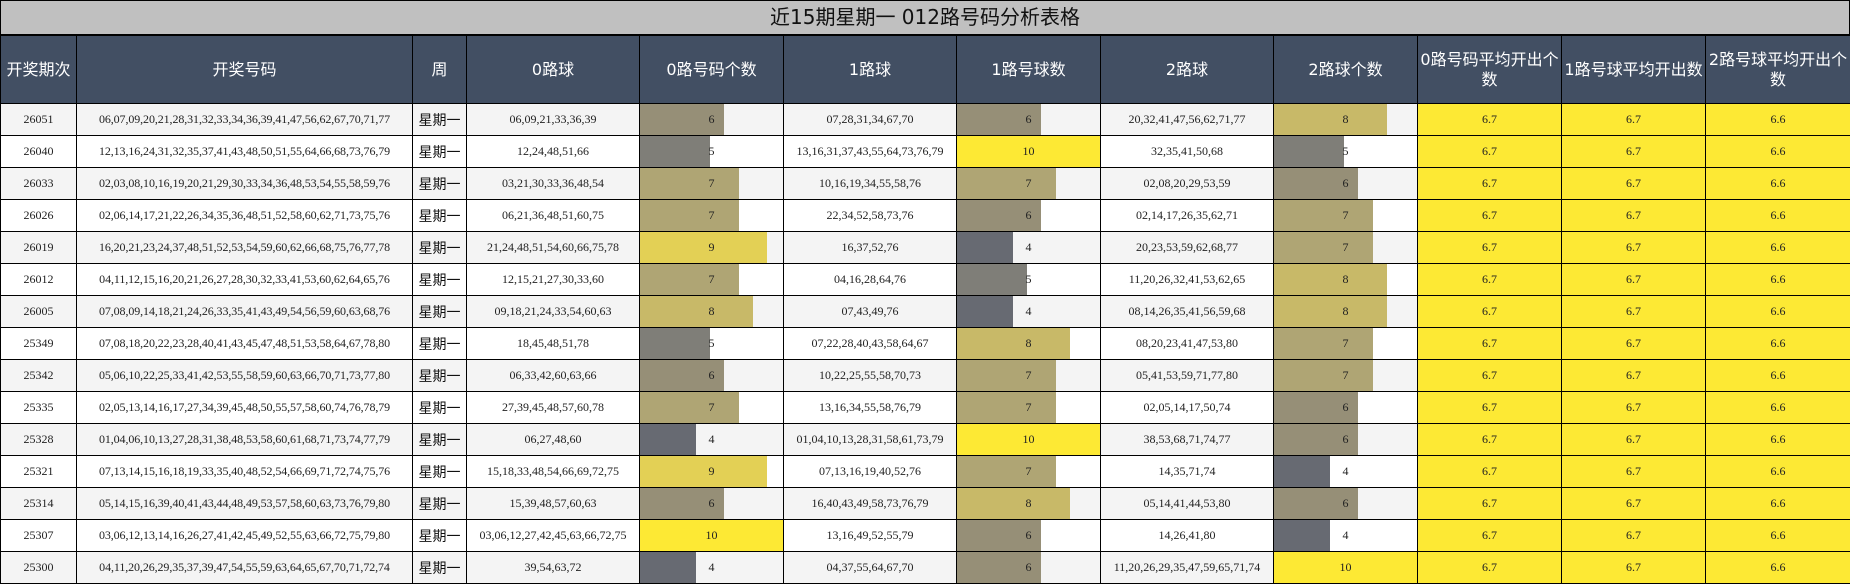 This screenshot has width=1850, height=584. Describe the element at coordinates (553, 280) in the screenshot. I see `route0-balls-cell: 12,15,21,27,30,33,60` at that location.